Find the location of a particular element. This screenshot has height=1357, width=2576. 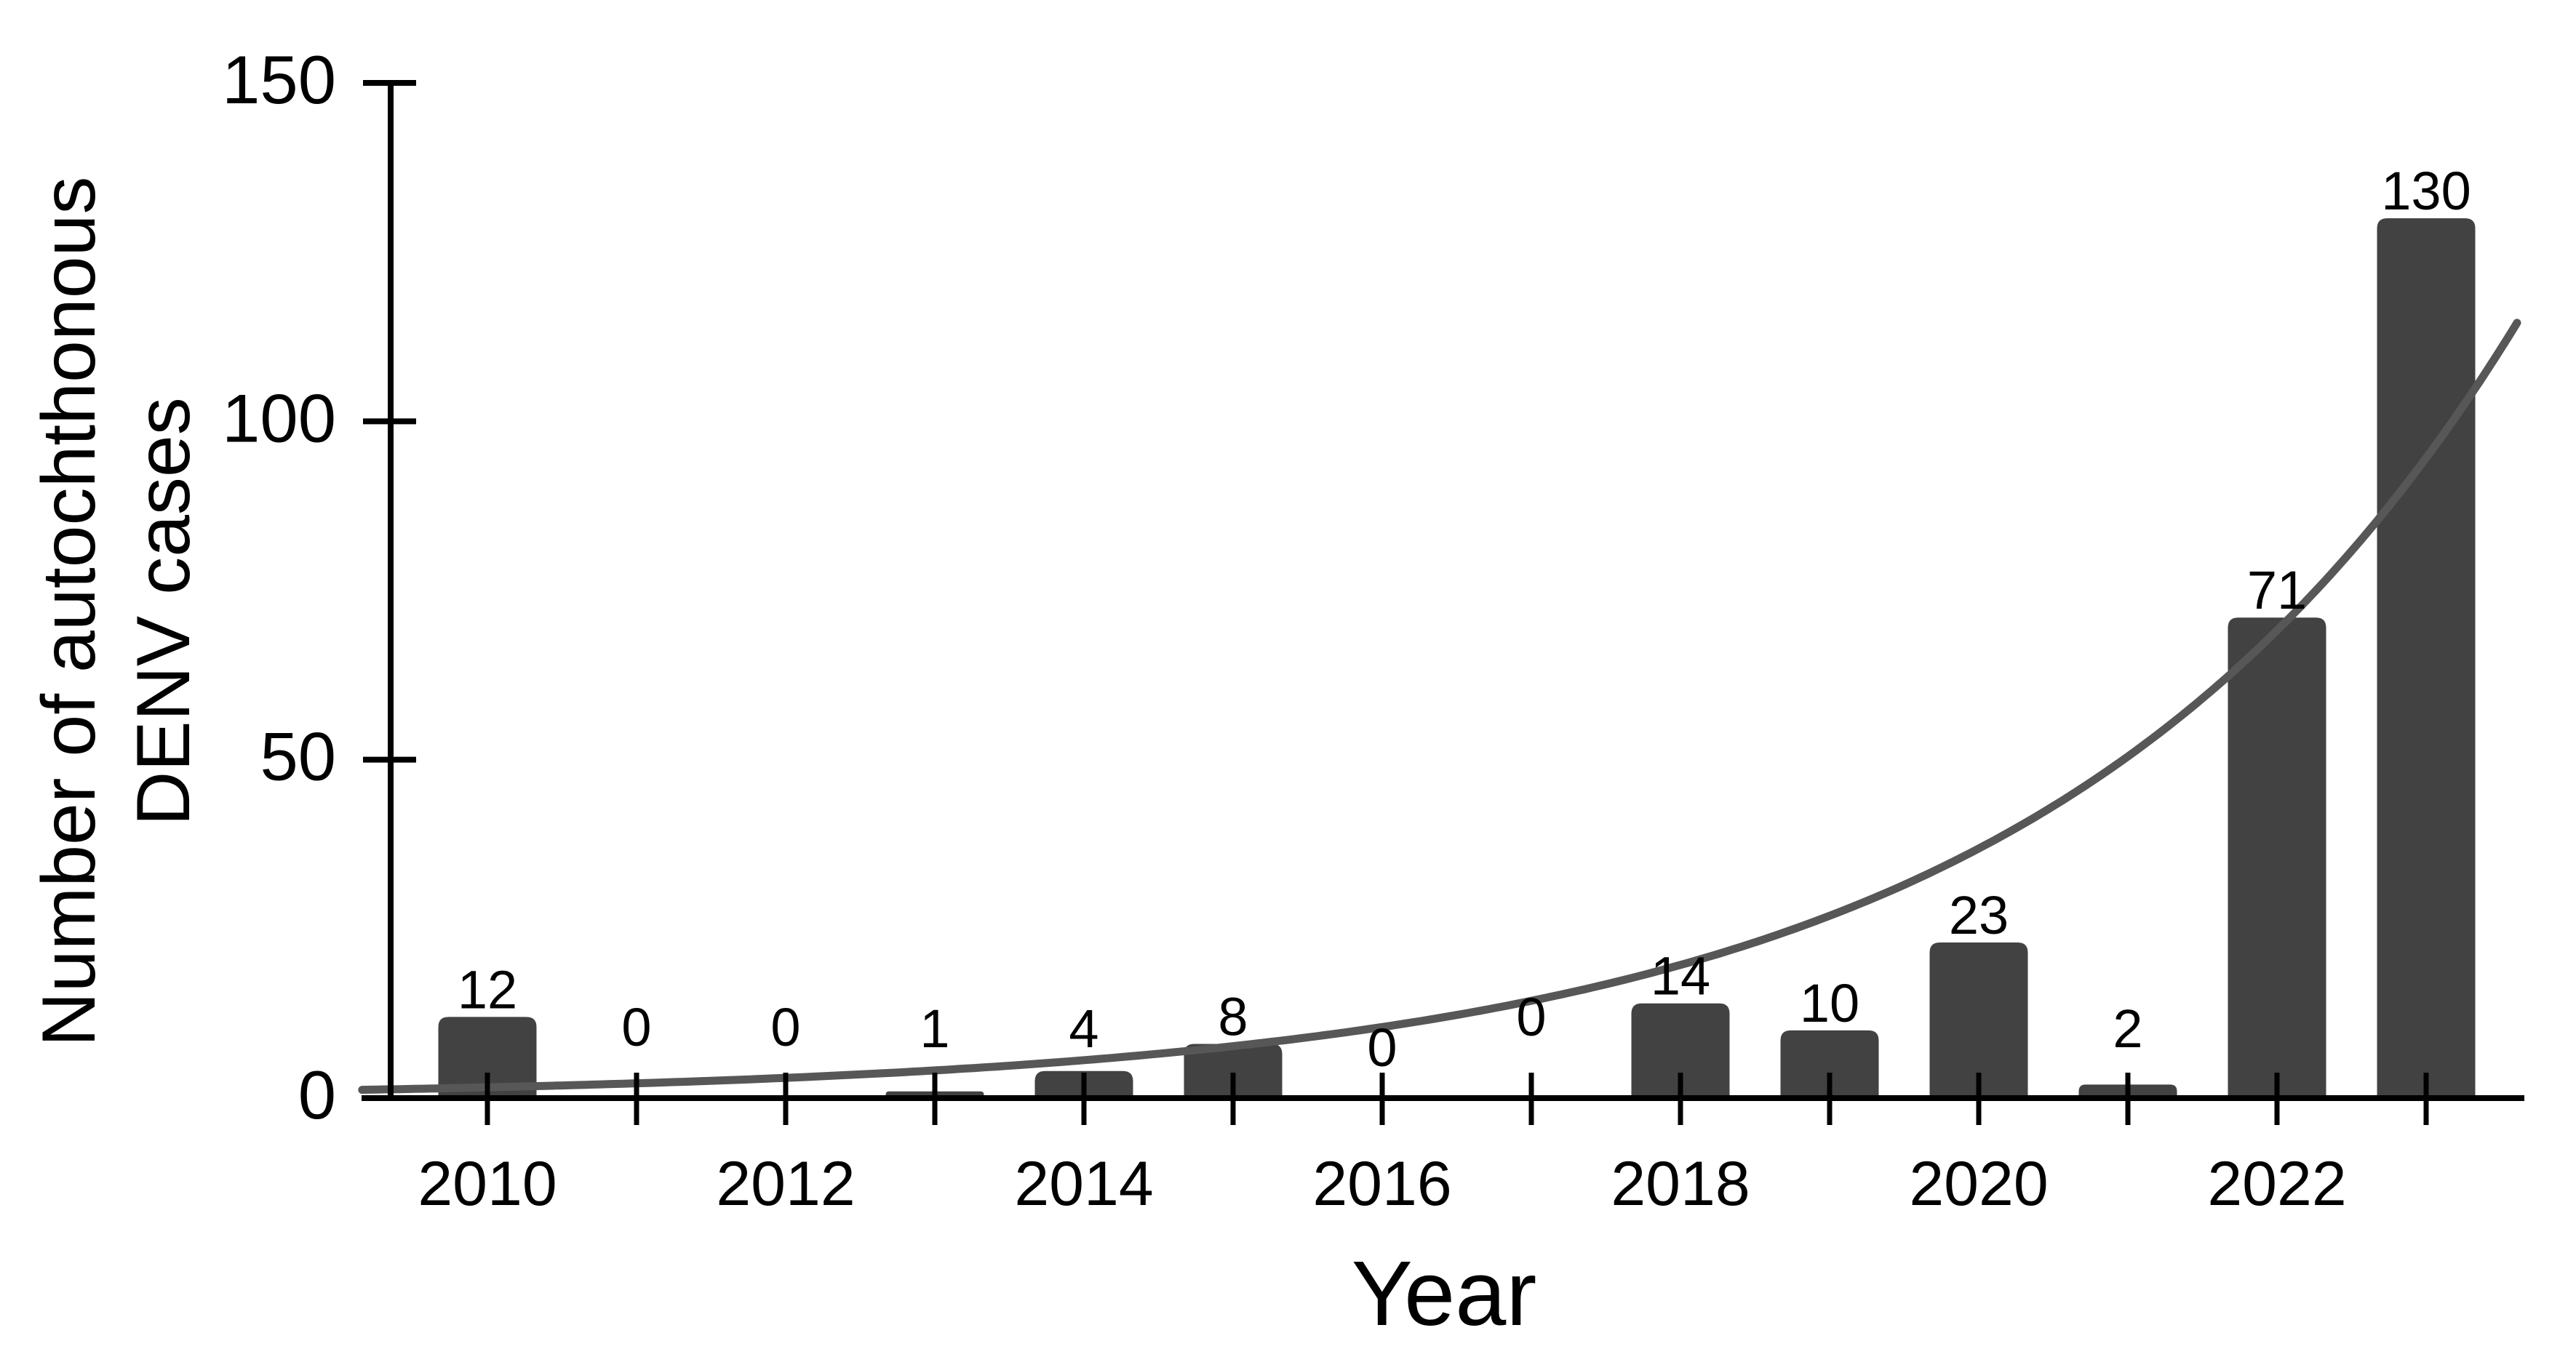

bar-value-label-2018: 14 is located at coordinates (1680, 976).